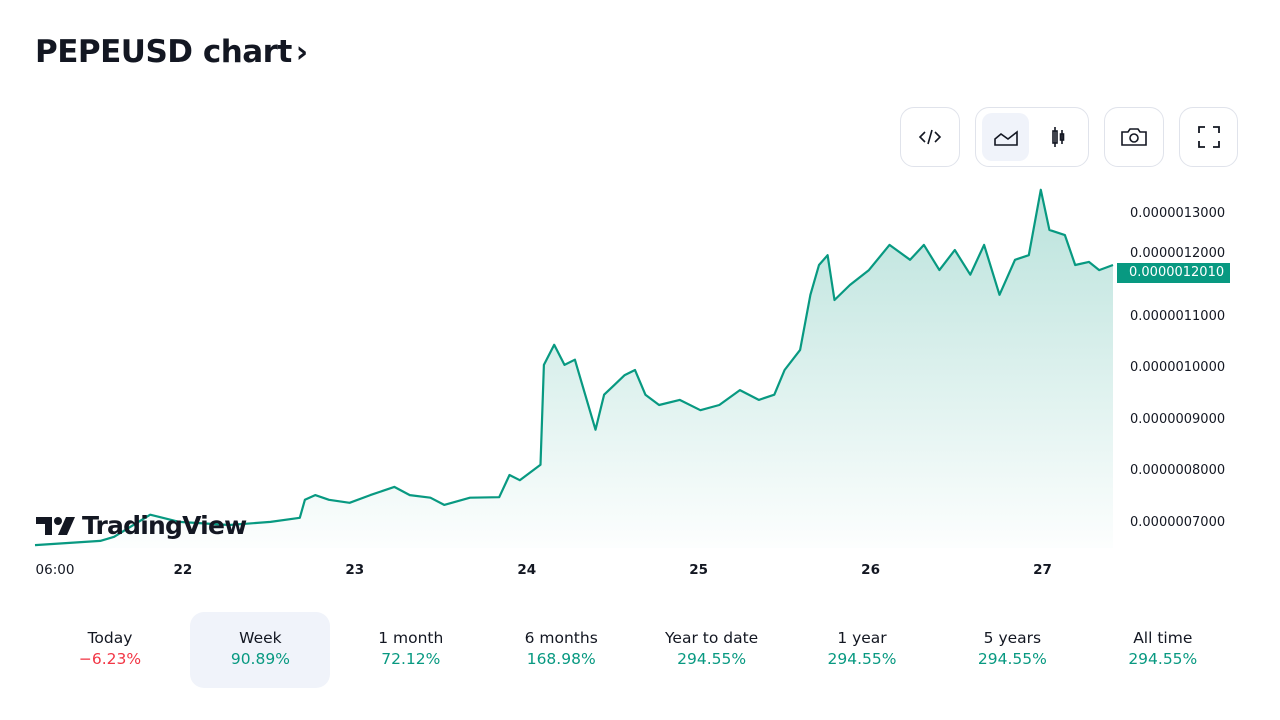 The height and width of the screenshot is (720, 1280). Describe the element at coordinates (411, 638) in the screenshot. I see `period-label: 1 month` at that location.